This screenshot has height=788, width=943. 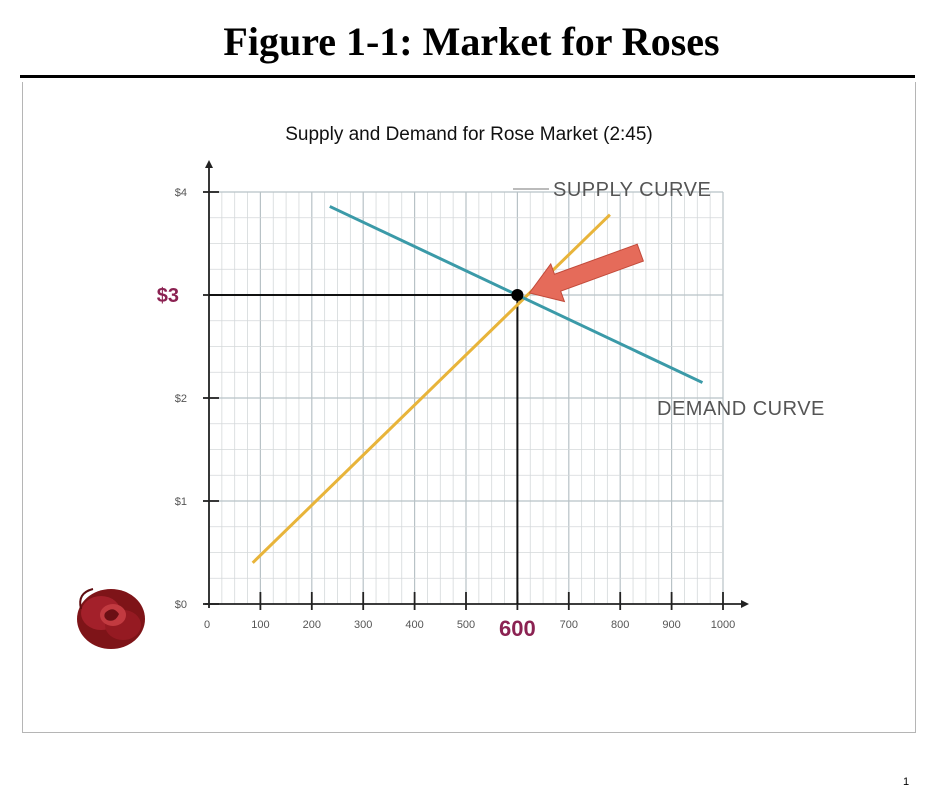 I want to click on rose-edge, so click(x=86, y=599).